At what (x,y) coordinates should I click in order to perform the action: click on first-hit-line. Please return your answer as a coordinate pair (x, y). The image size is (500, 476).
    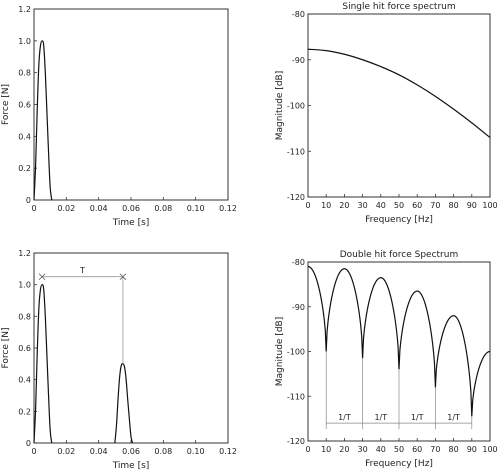
    Looking at the image, I should click on (43, 364).